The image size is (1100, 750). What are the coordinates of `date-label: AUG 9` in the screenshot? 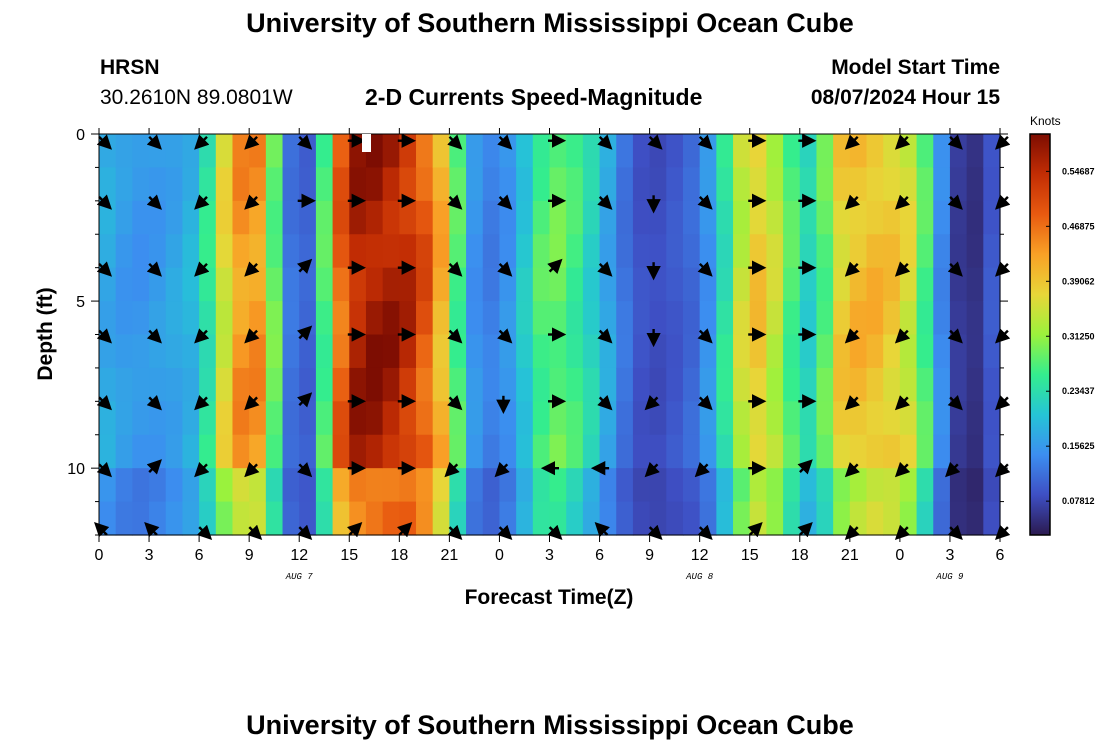 It's located at (949, 577).